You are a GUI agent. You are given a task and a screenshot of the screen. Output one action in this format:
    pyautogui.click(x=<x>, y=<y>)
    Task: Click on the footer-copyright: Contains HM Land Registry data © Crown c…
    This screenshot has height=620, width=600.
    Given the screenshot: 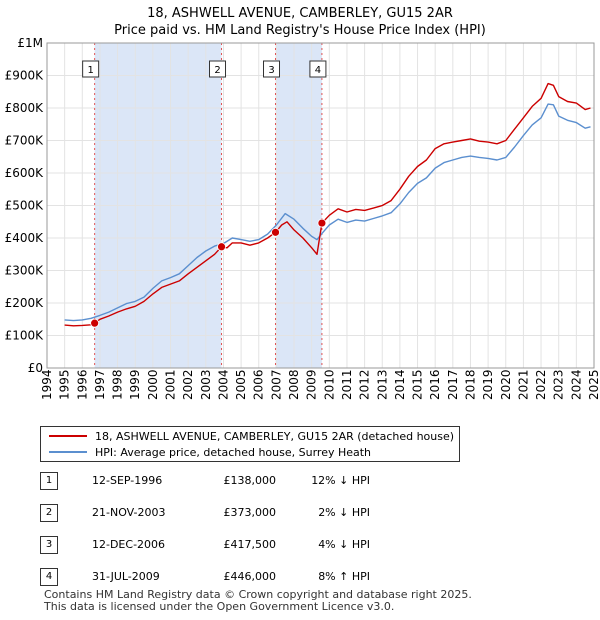 What is the action you would take?
    pyautogui.click(x=258, y=594)
    